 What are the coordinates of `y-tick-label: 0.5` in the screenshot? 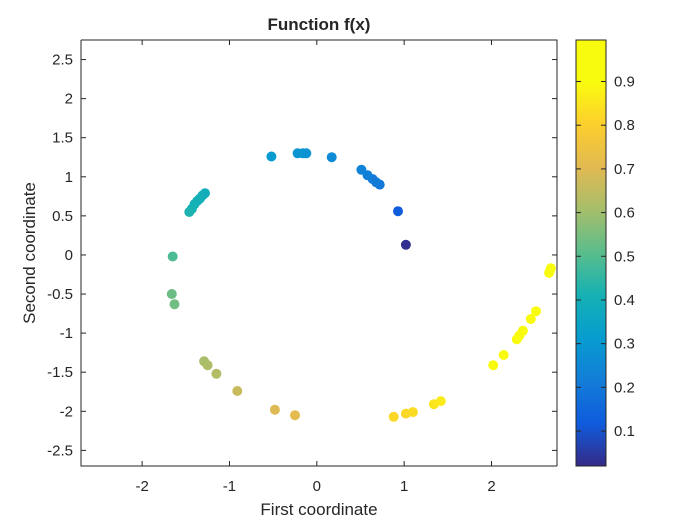 It's located at (62, 216).